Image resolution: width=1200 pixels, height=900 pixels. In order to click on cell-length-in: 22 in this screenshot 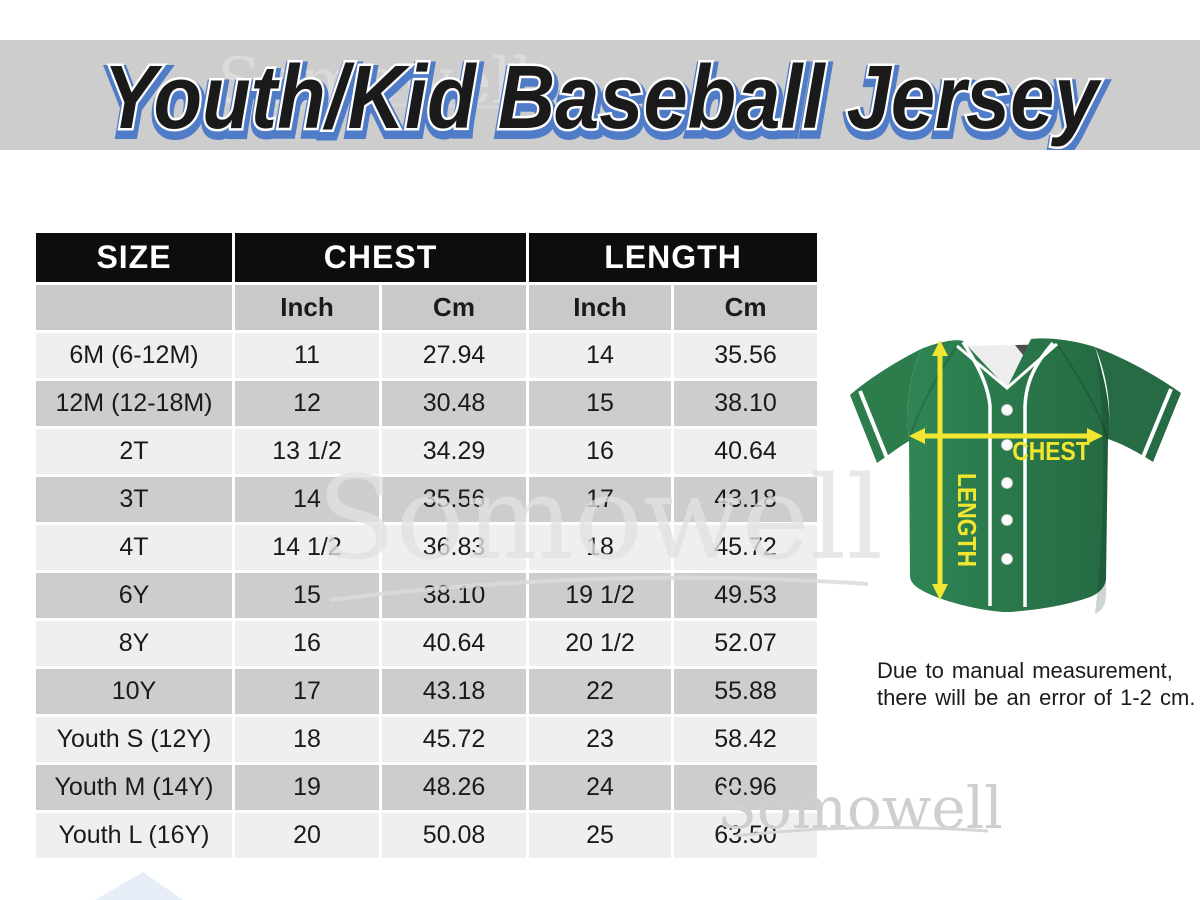, I will do `click(600, 691)`.